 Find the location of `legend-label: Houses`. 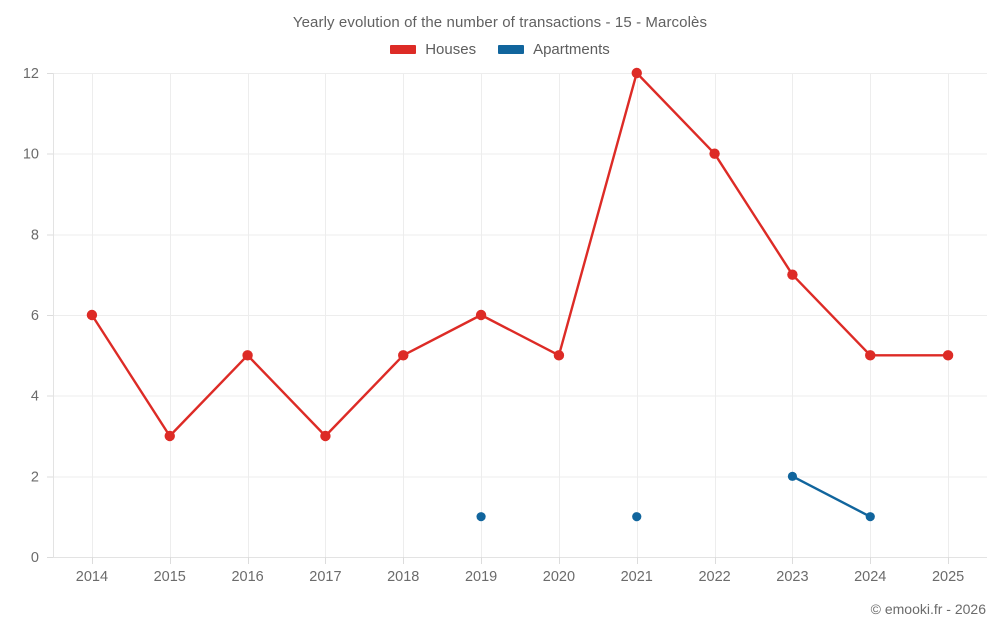

legend-label: Houses is located at coordinates (451, 49).